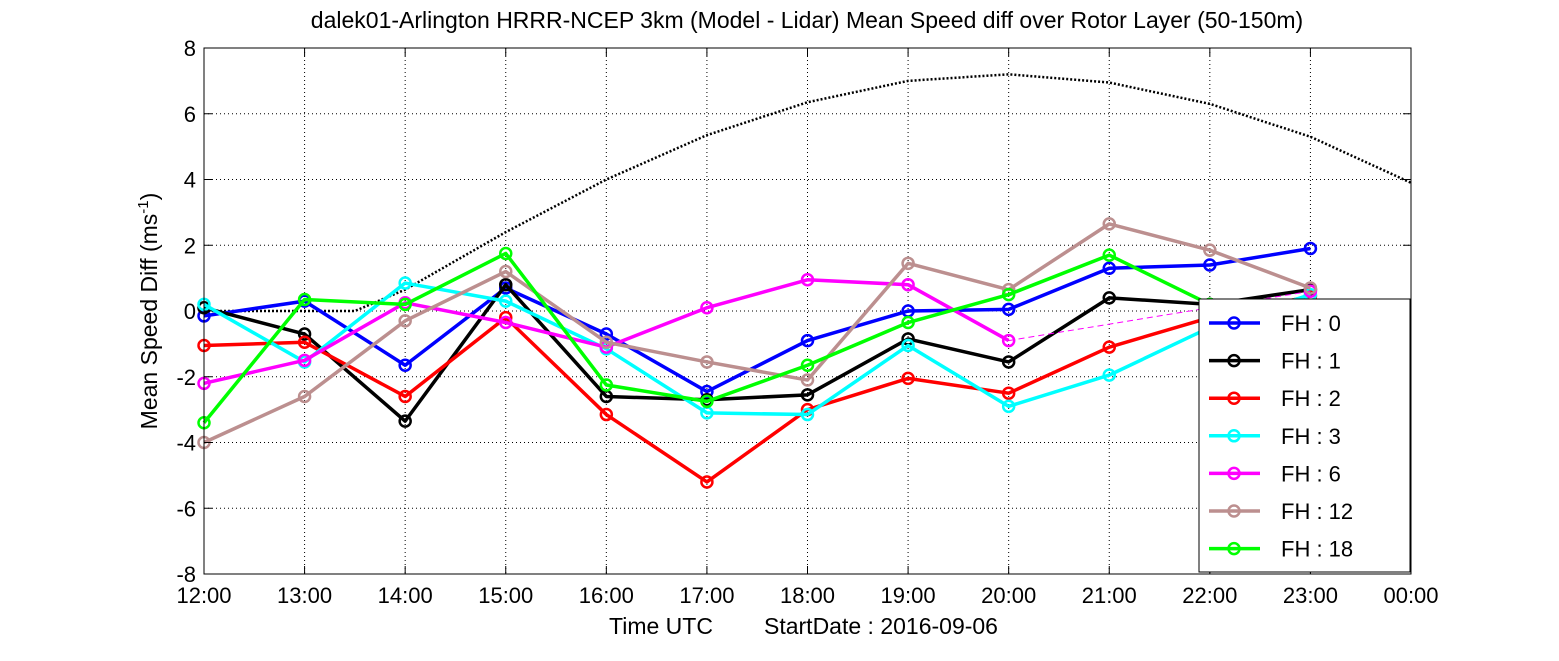 The height and width of the screenshot is (661, 1559). I want to click on legend-label: FH : 6, so click(1311, 473).